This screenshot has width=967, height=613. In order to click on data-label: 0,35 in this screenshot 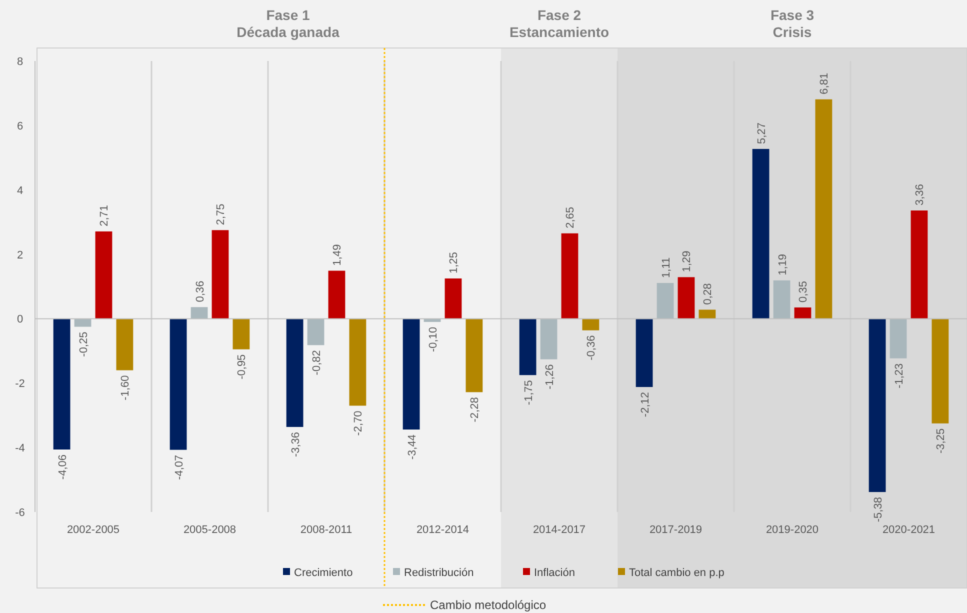, I will do `click(804, 291)`.